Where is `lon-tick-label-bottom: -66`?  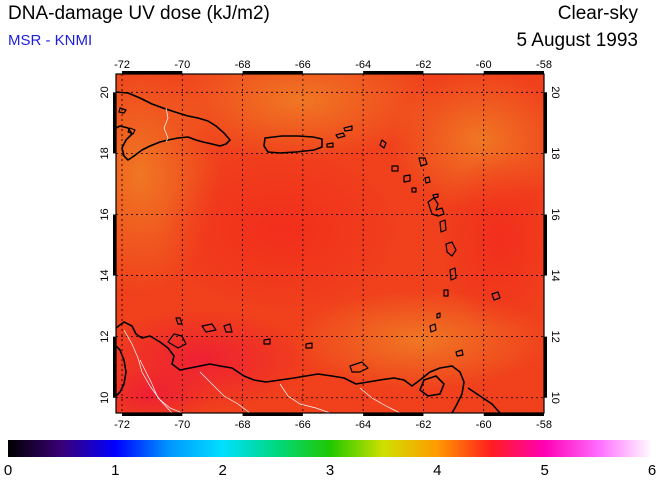
lon-tick-label-bottom: -66 is located at coordinates (303, 424).